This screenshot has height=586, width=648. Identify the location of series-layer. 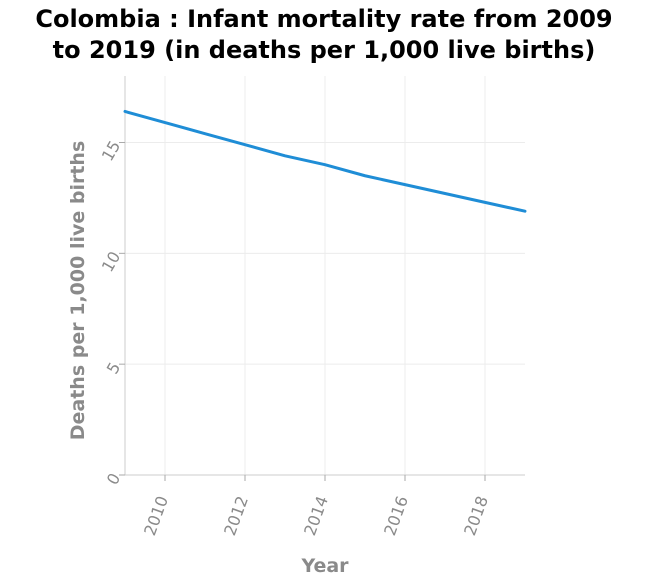
(325, 161).